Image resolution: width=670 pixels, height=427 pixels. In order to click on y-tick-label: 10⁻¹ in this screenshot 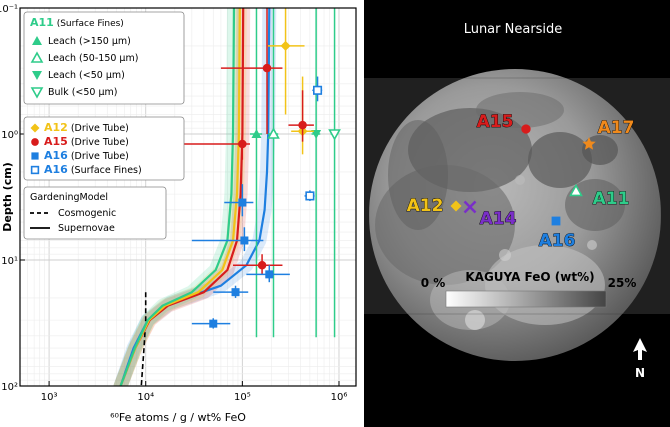, I will do `click(9, 9)`.